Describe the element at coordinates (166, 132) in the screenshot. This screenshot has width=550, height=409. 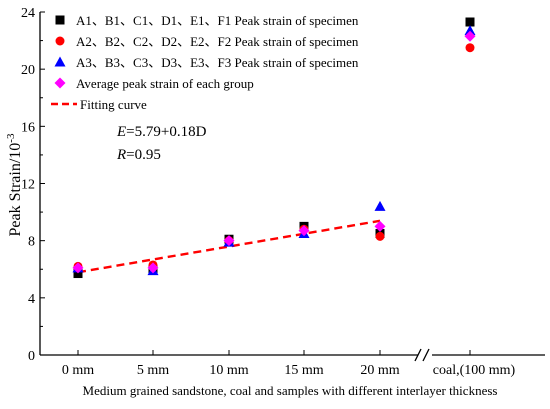
I see `equation-rest: =5.79+0.18D` at that location.